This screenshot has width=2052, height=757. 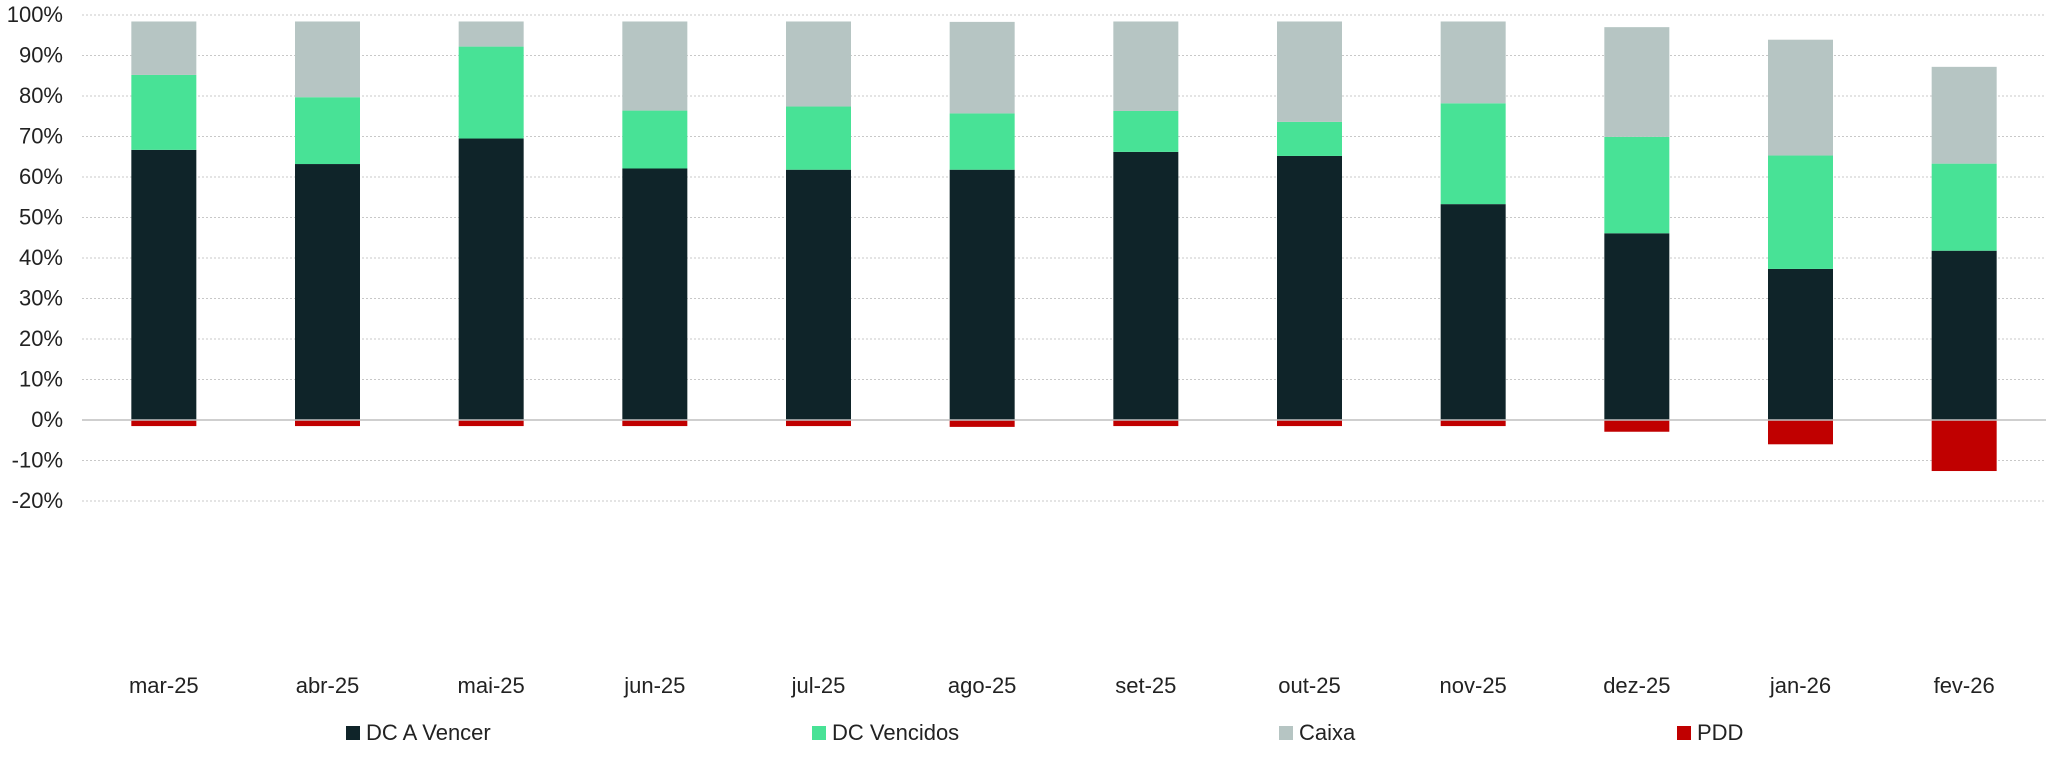 I want to click on legend-item: Caixa, so click(x=1317, y=732).